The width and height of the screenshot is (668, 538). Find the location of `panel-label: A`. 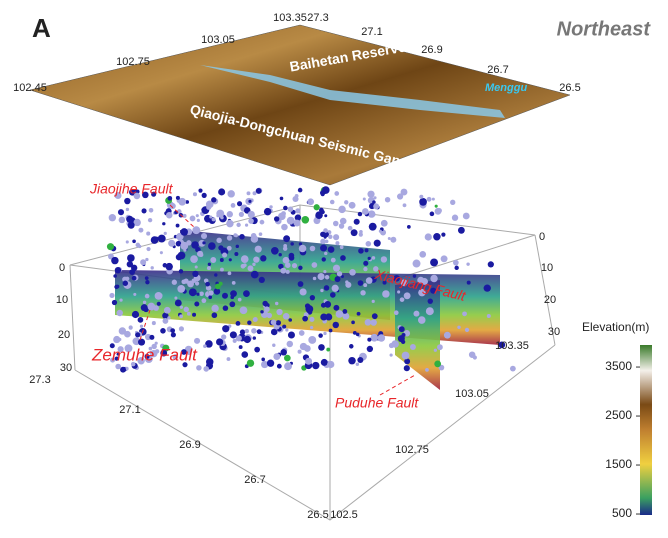

panel-label: A is located at coordinates (41, 28).